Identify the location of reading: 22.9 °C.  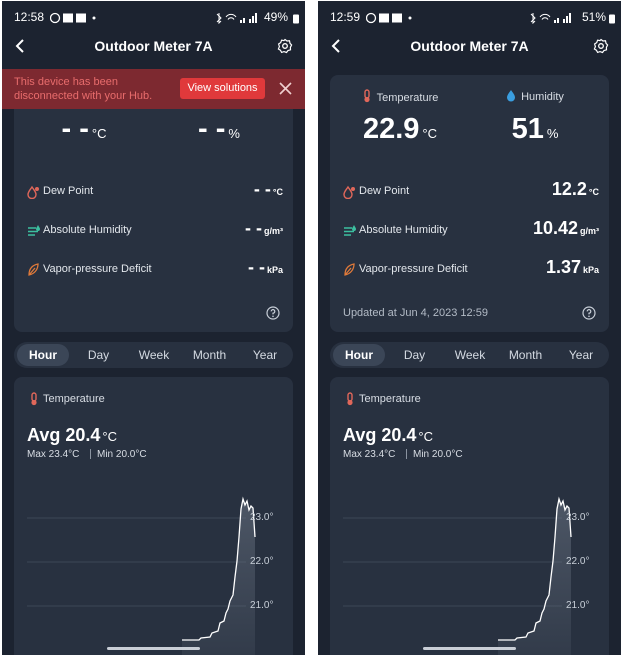
(400, 129).